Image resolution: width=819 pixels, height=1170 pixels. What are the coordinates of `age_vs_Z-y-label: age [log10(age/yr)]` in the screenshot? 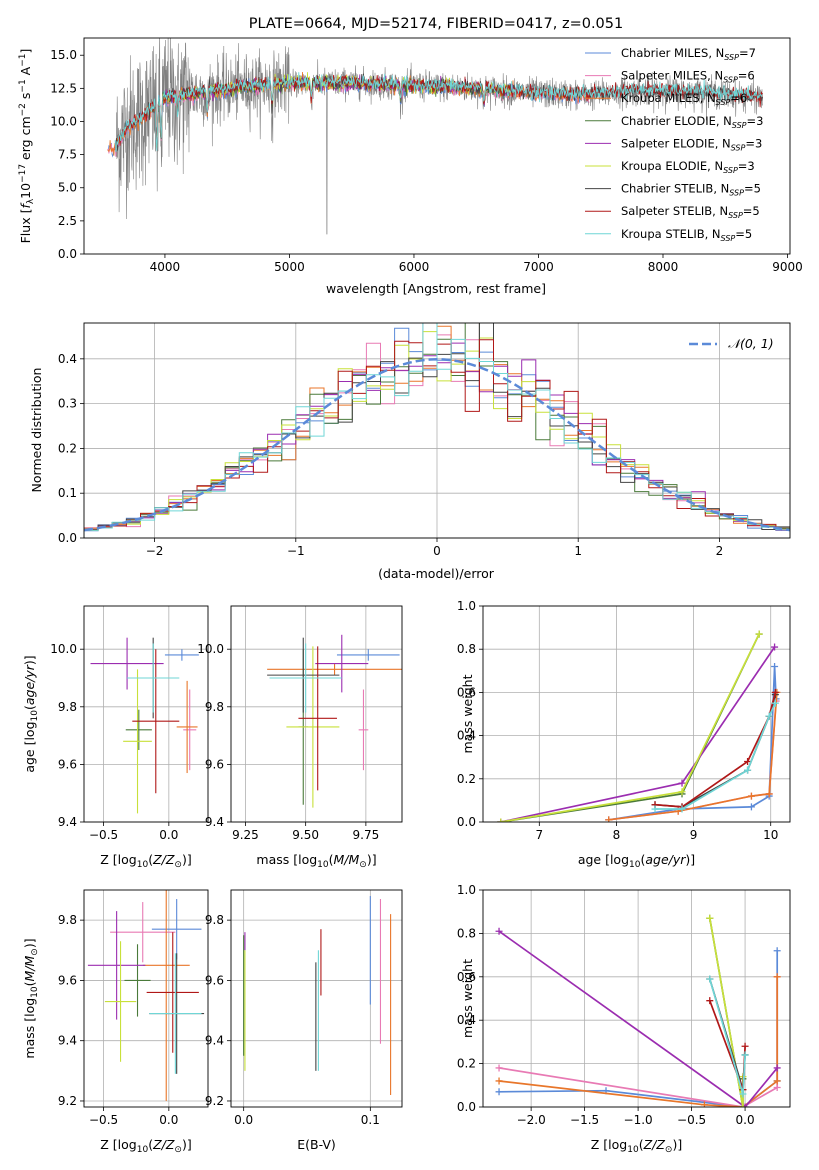 It's located at (31, 713).